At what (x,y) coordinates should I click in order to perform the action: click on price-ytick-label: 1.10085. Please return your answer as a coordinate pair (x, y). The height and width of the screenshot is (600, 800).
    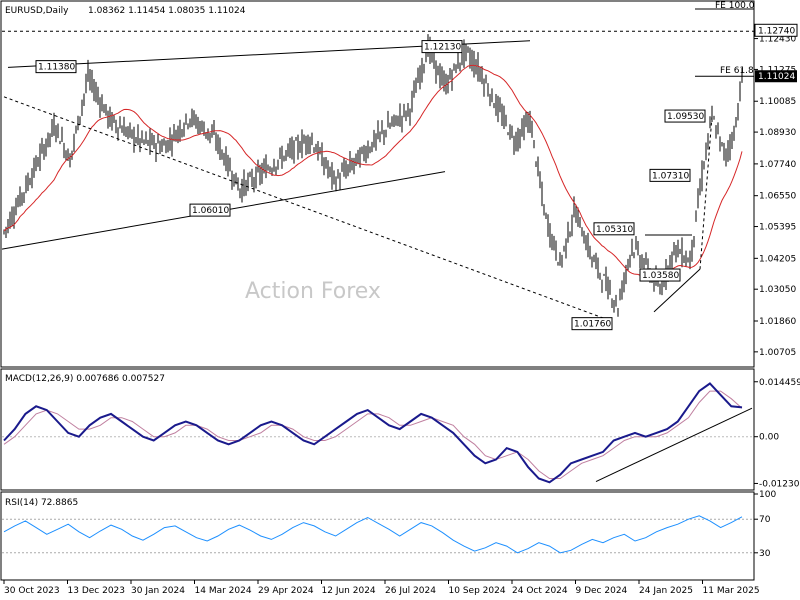
    Looking at the image, I should click on (777, 102).